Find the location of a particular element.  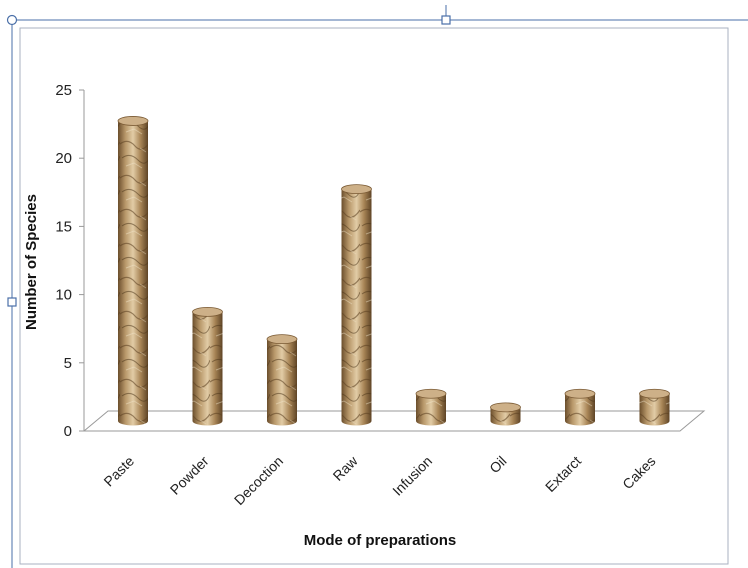

x-tick-label: Powder is located at coordinates (189, 475).